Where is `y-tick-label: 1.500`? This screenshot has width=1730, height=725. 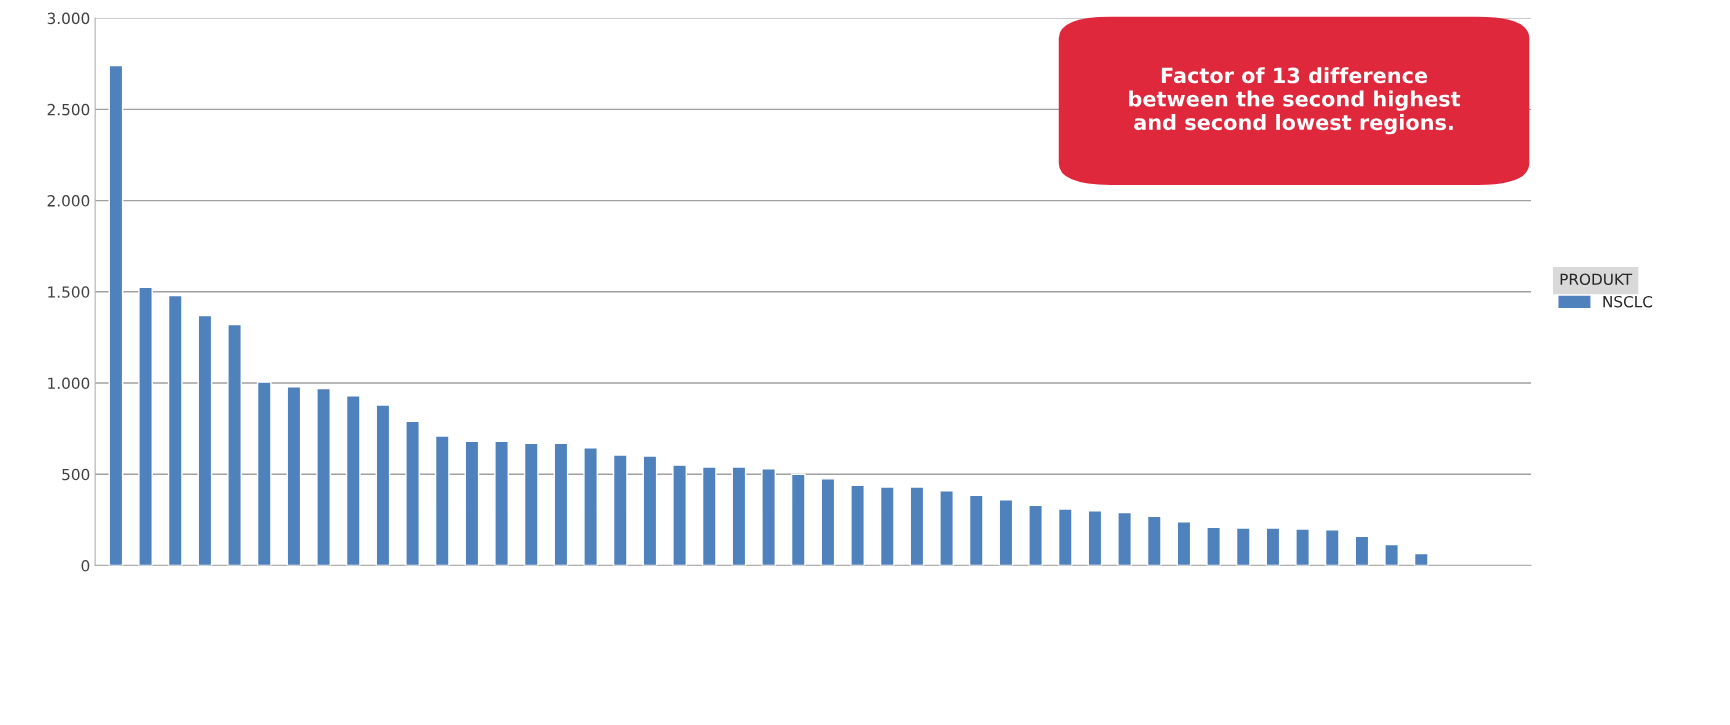 y-tick-label: 1.500 is located at coordinates (69, 292).